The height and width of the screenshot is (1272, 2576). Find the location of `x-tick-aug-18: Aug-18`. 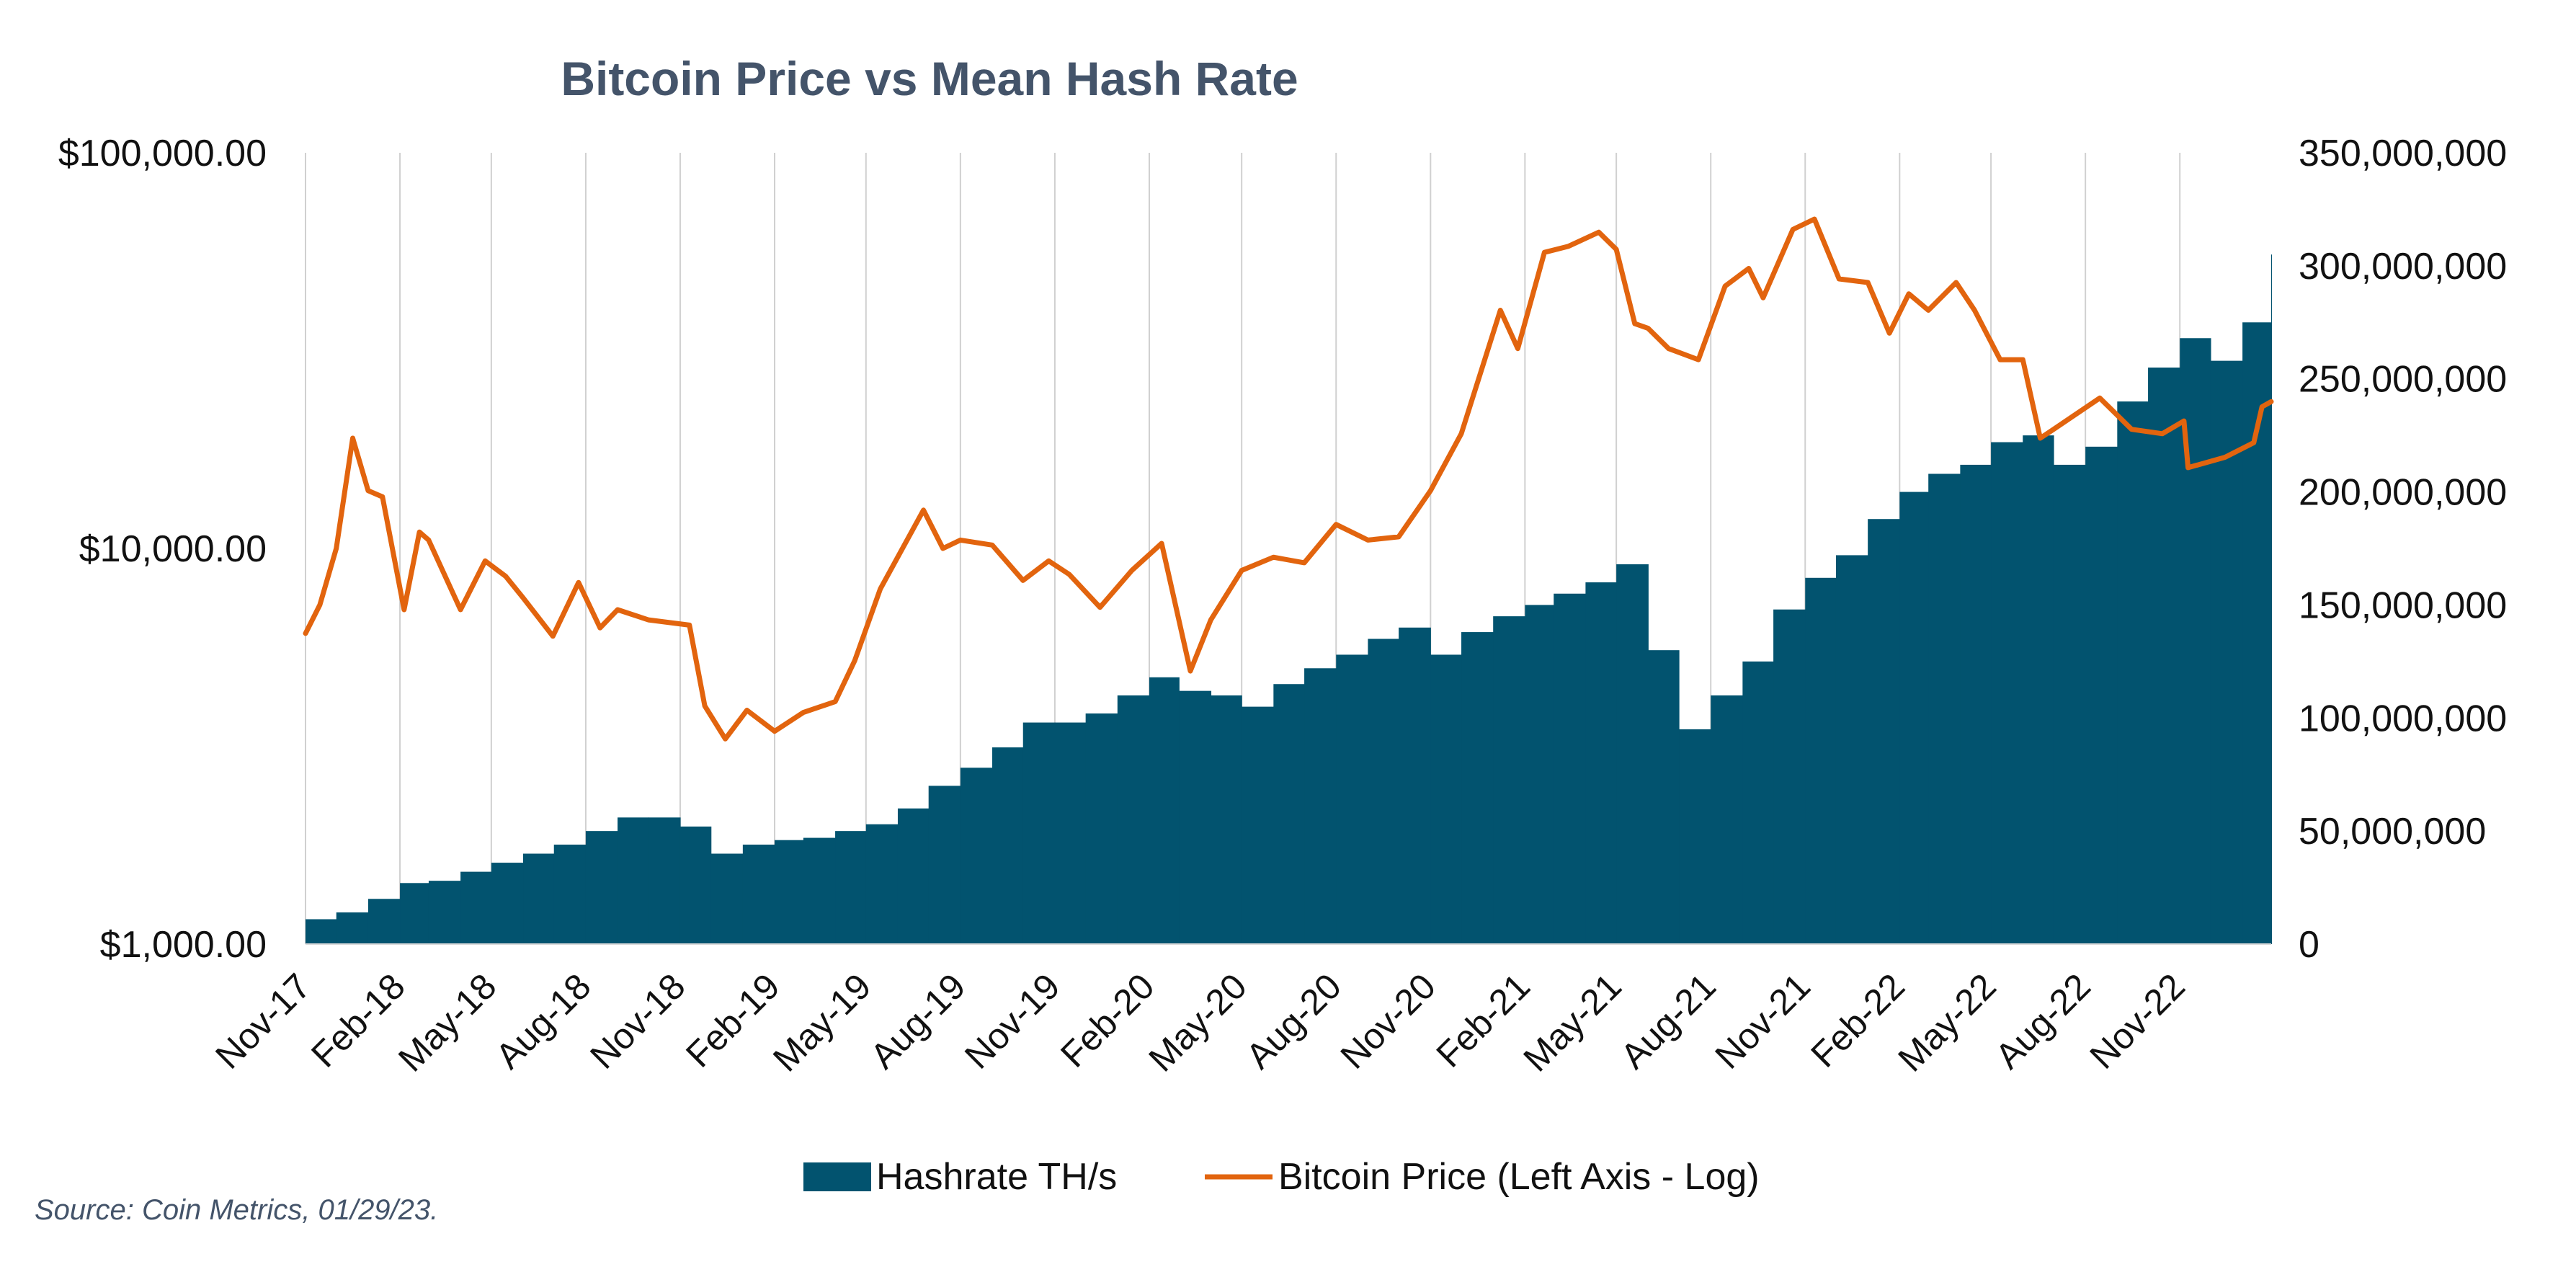

x-tick-aug-18: Aug-18 is located at coordinates (543, 1021).